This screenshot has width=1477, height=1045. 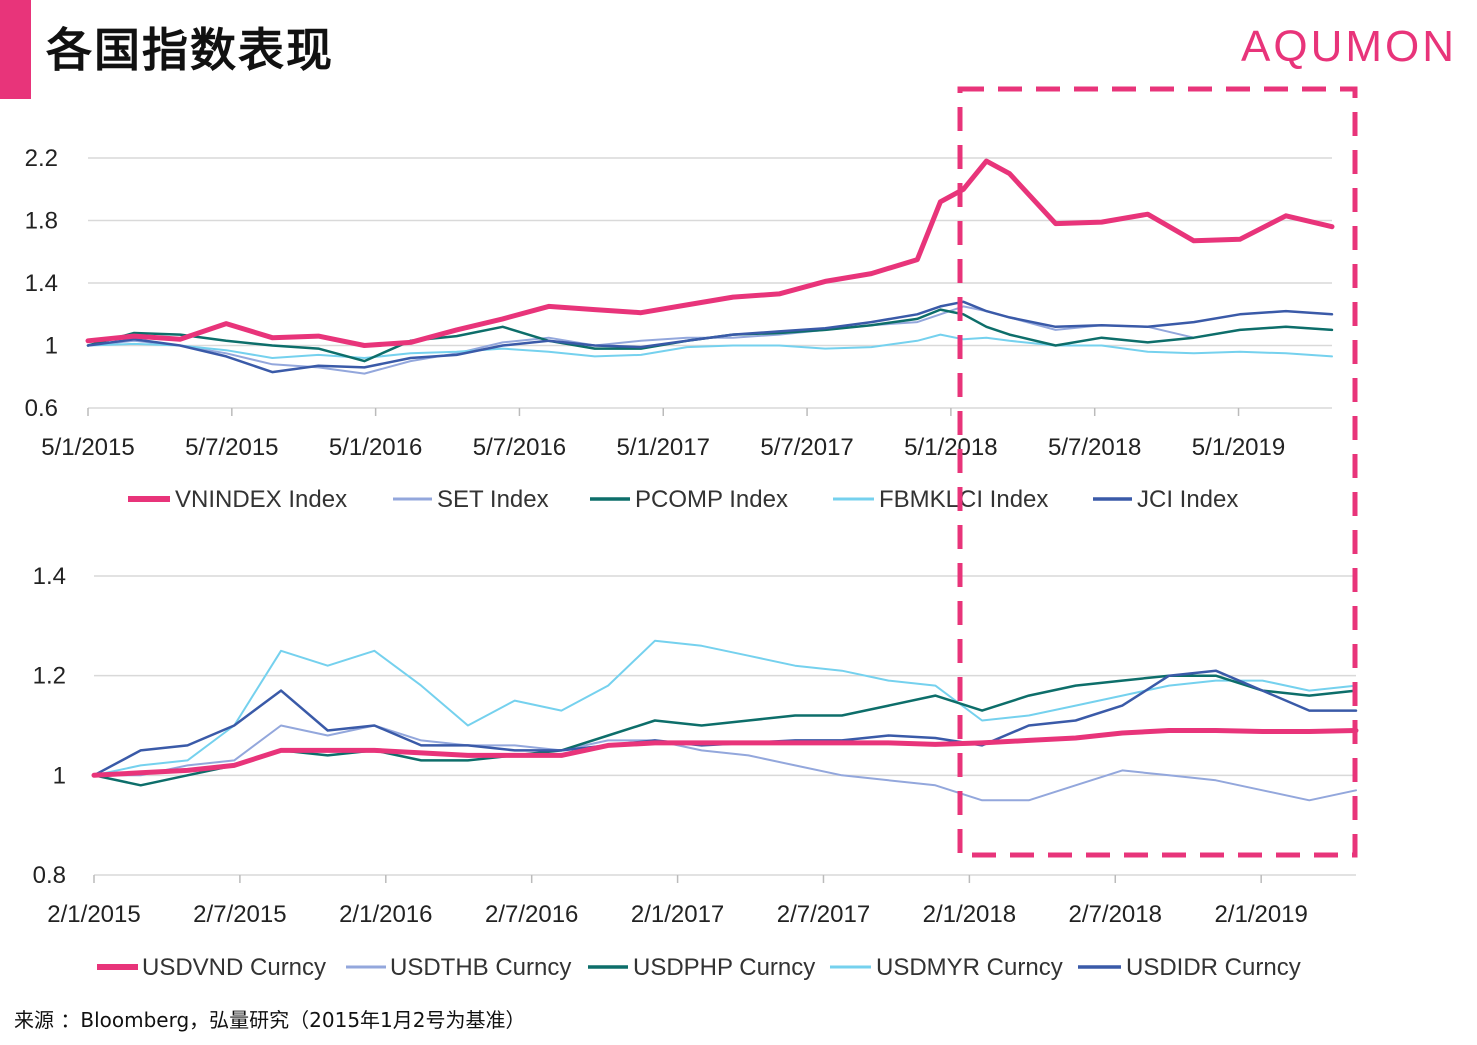 I want to click on x-tick-label: 2/7/2018, so click(x=1115, y=914).